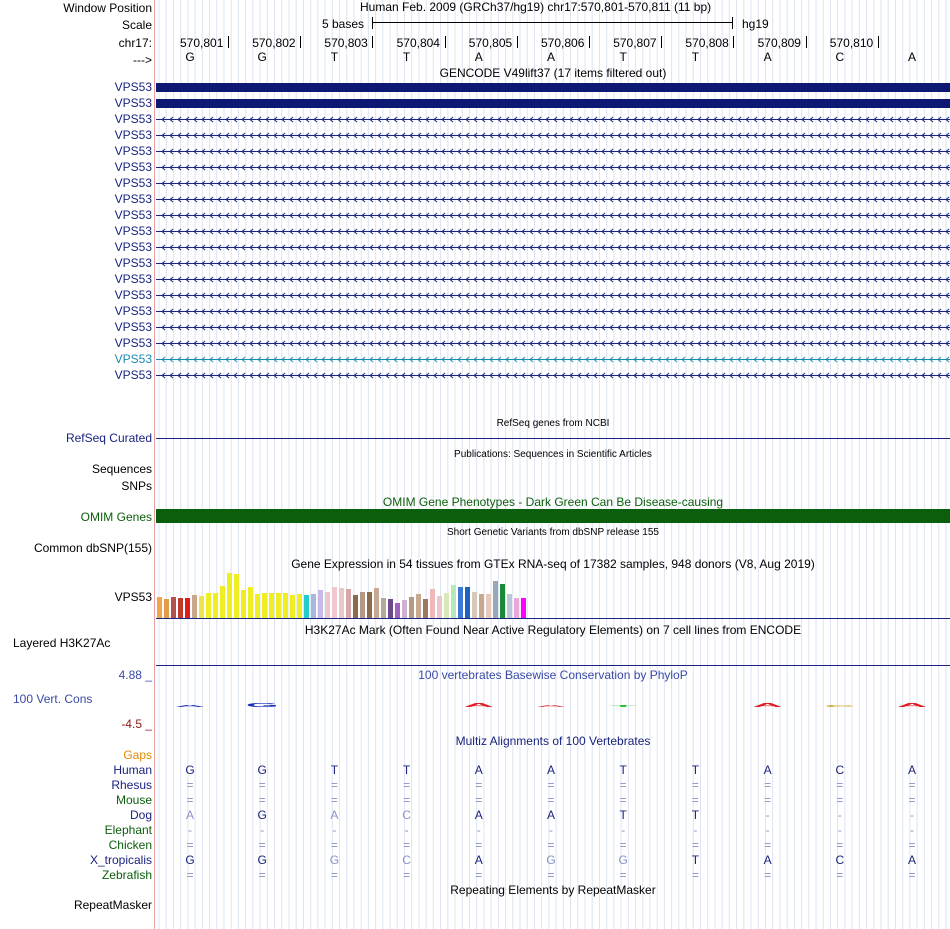  I want to click on conservation-label: 100 Vert. Cons, so click(53, 699).